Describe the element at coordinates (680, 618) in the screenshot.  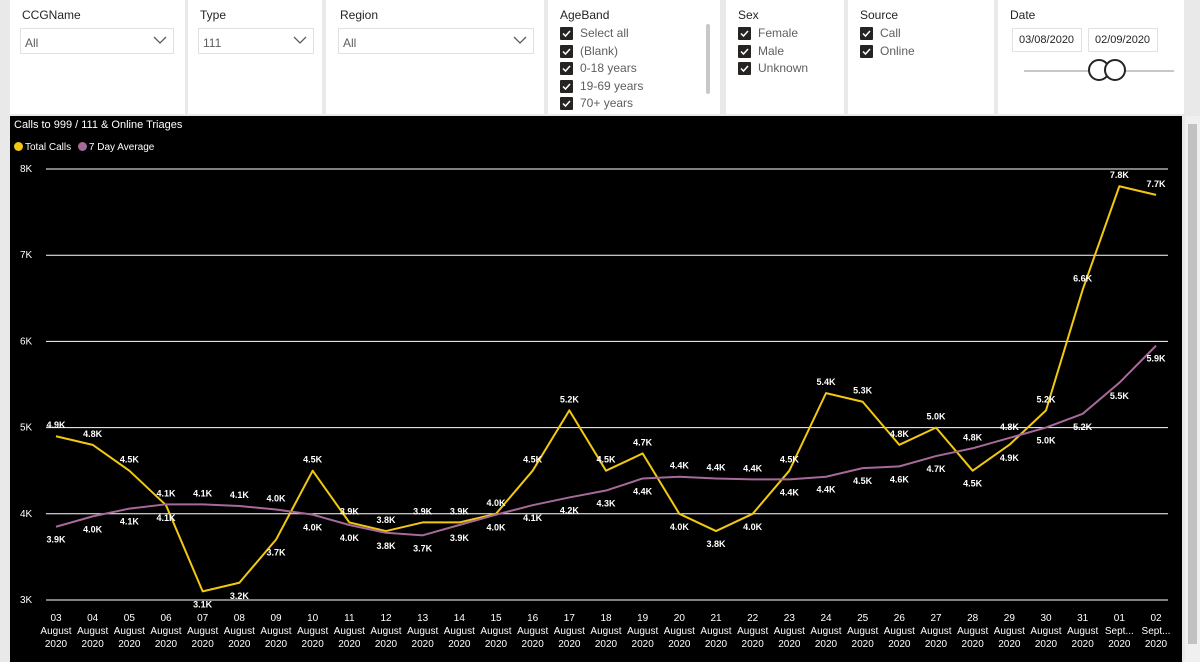
I see `x-tick-day: 20` at that location.